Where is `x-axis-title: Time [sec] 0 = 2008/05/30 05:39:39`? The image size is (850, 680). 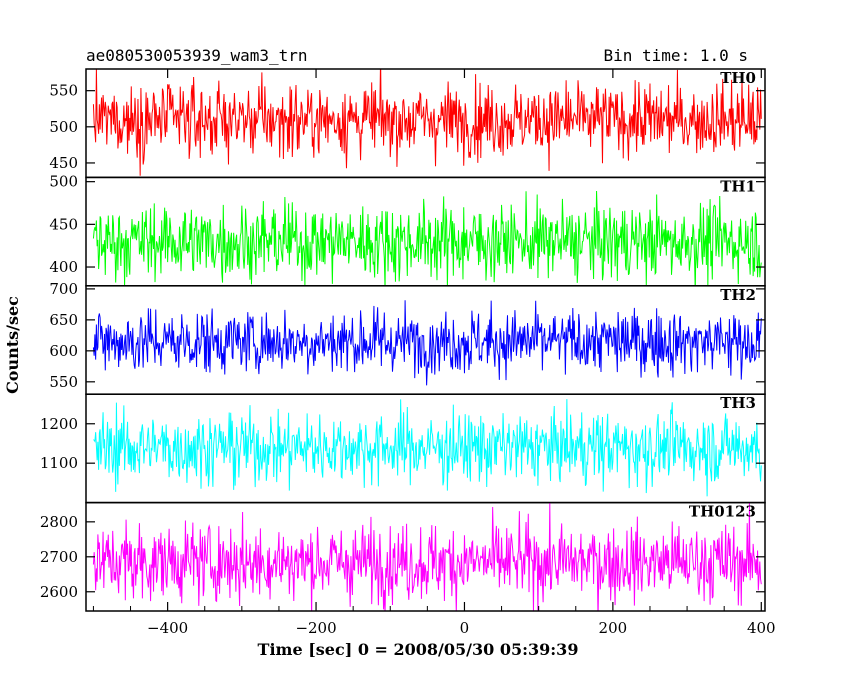 x-axis-title: Time [sec] 0 = 2008/05/30 05:39:39 is located at coordinates (418, 649).